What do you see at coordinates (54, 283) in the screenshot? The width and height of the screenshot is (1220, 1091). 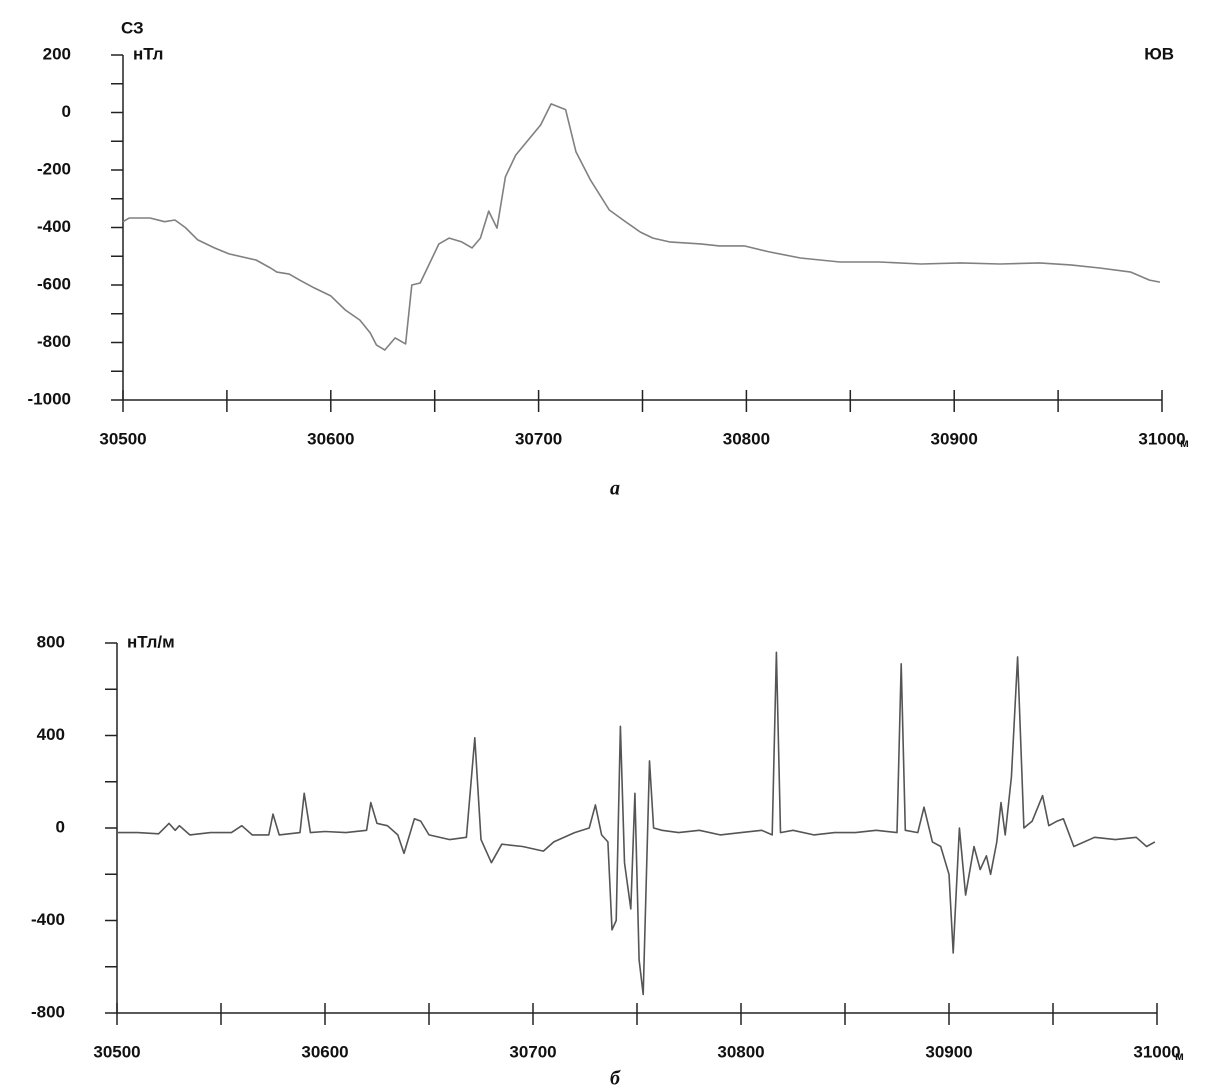 I see `y-tick-label: -600` at bounding box center [54, 283].